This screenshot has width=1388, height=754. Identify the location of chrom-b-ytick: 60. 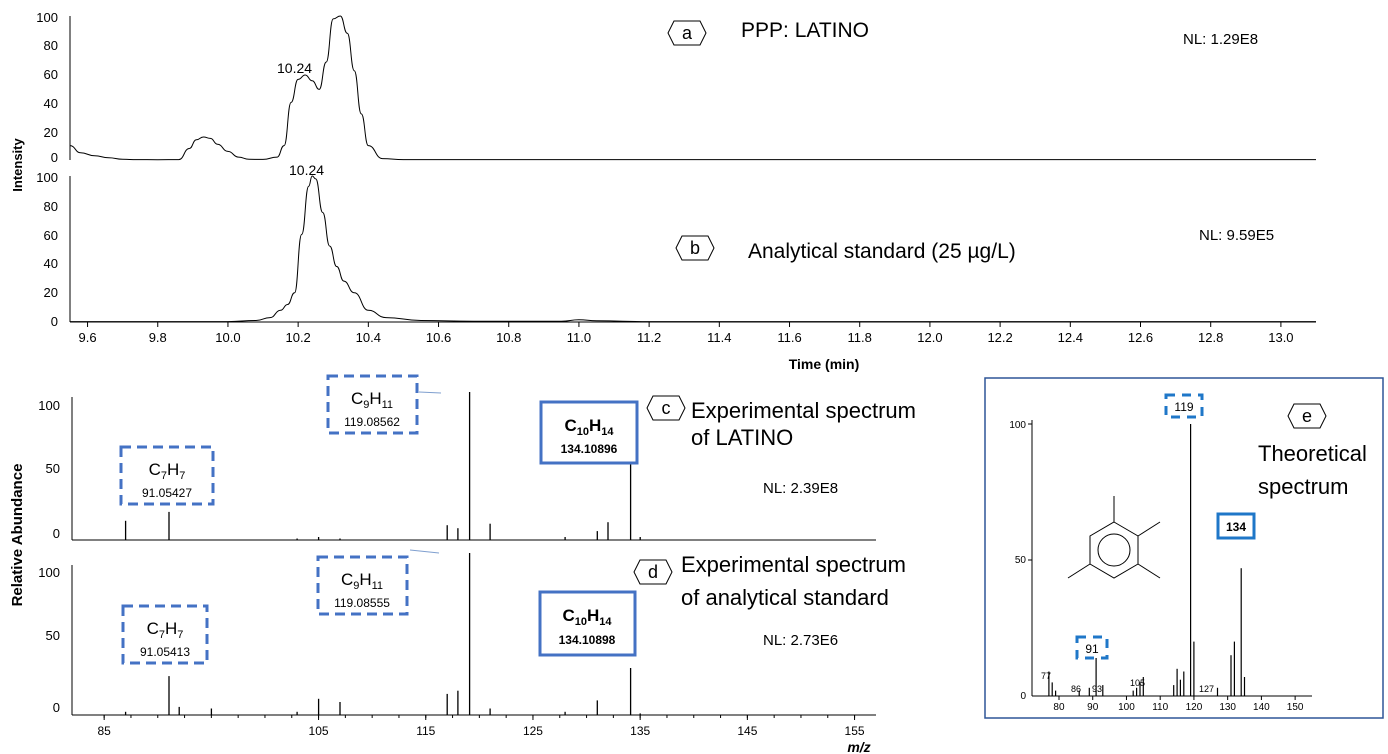
(51, 235).